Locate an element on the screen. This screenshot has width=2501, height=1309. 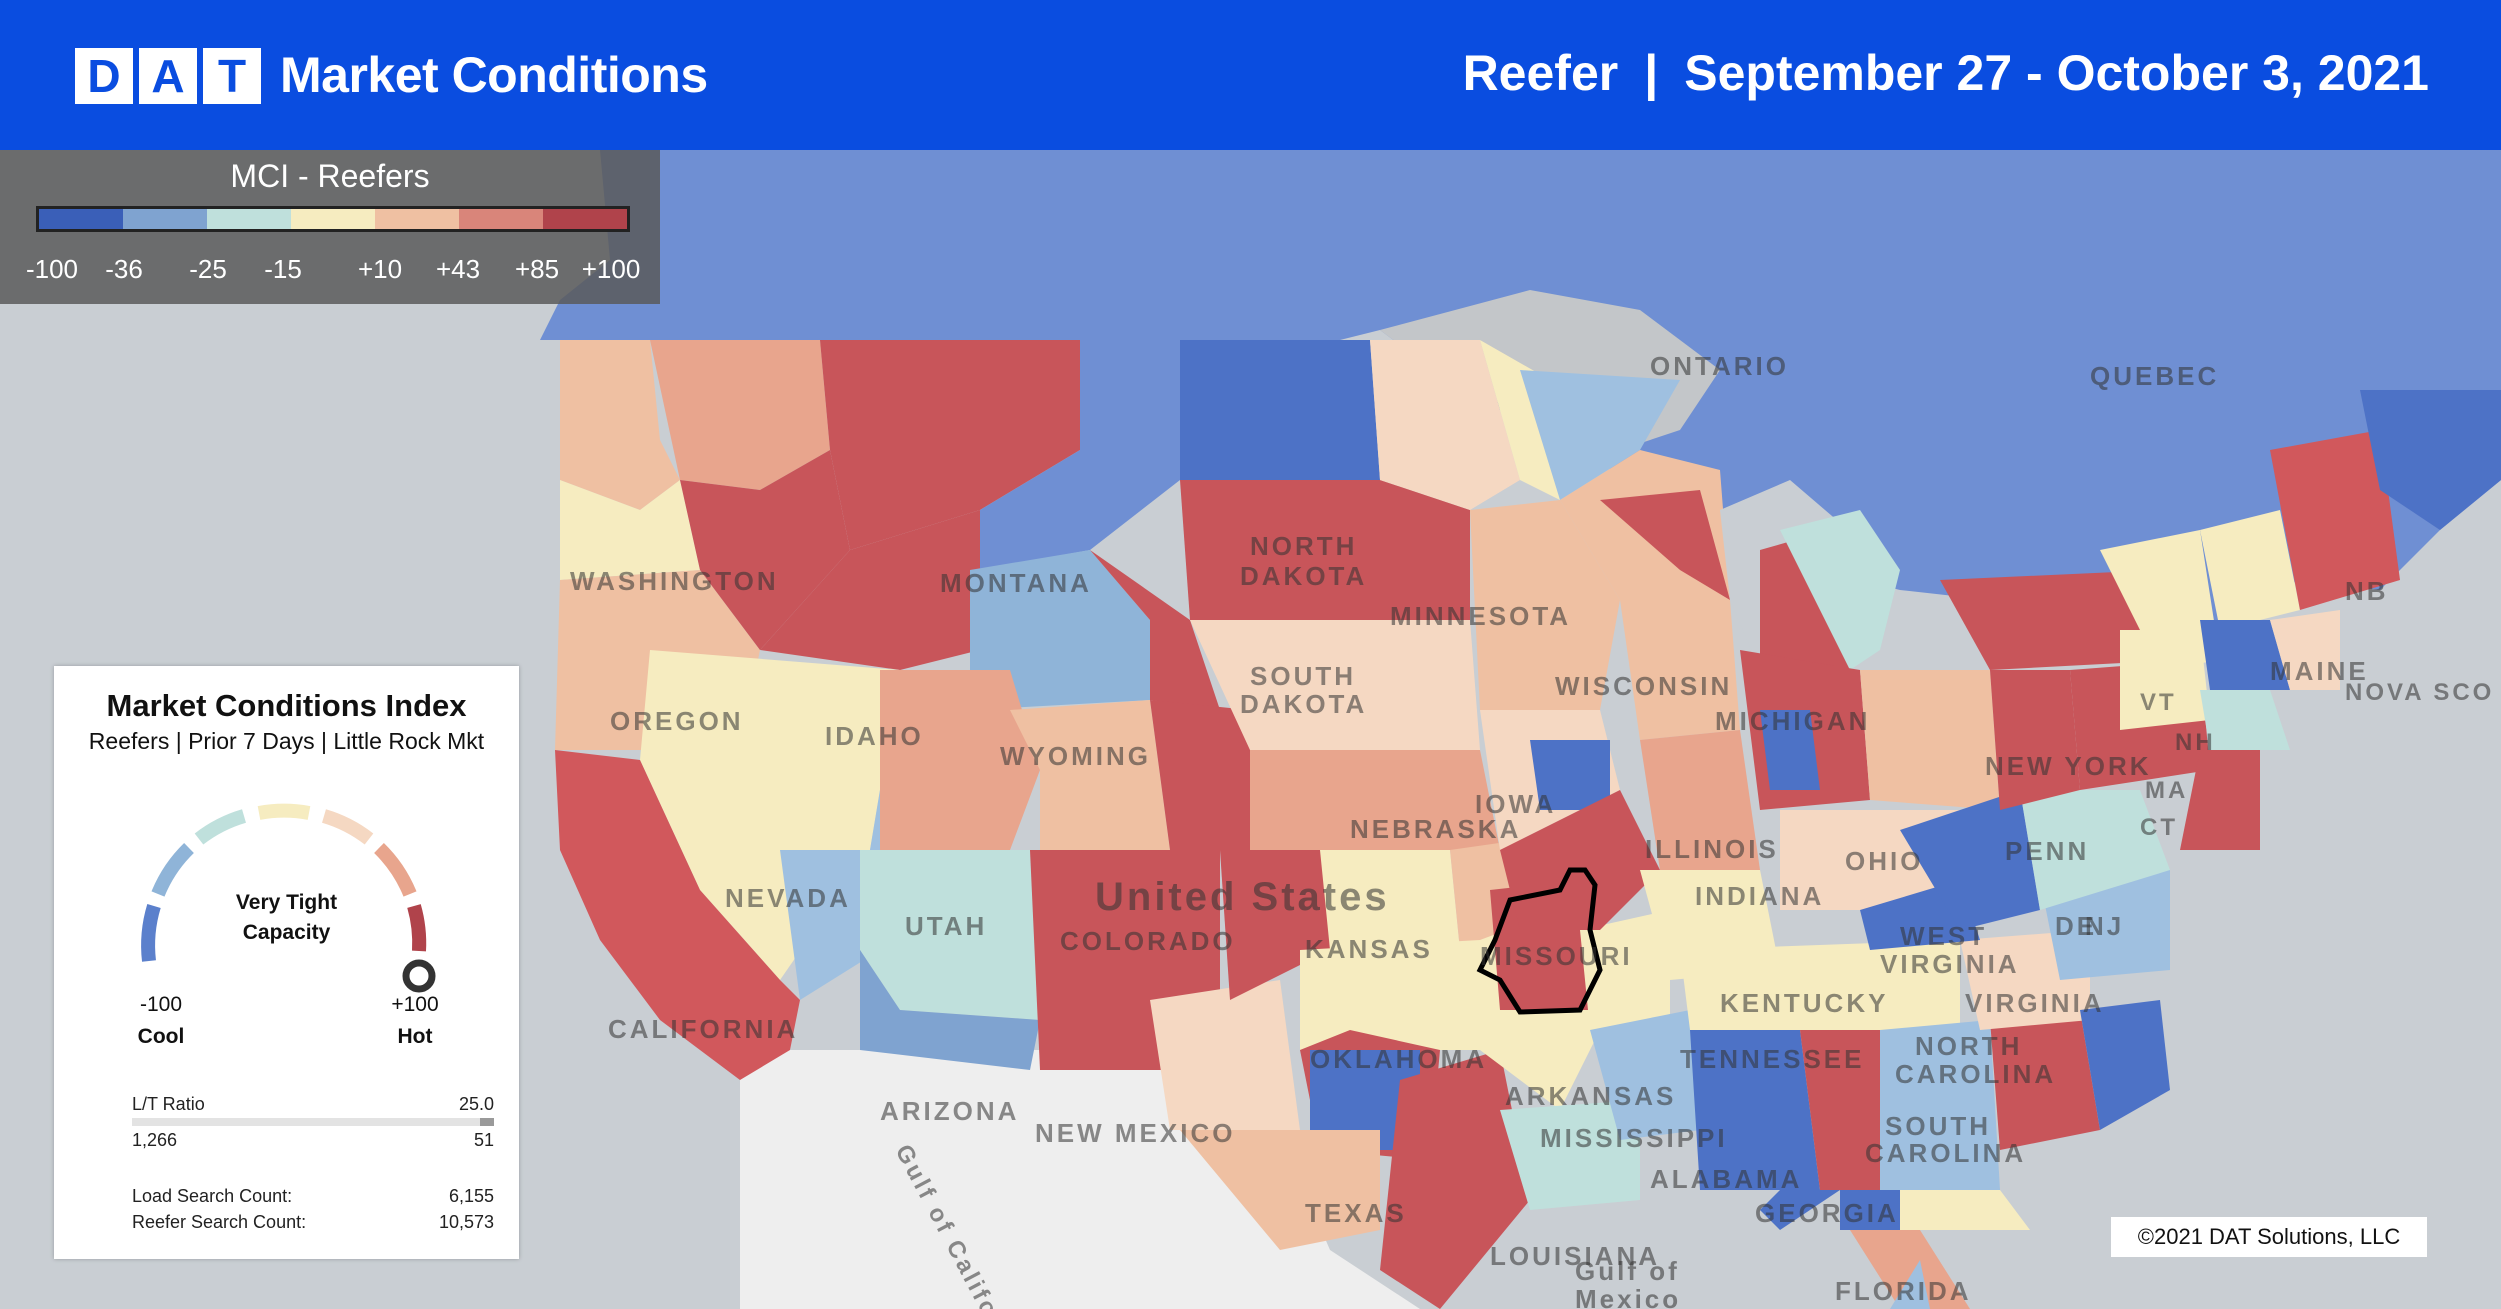
label-north-dakota-1: NORTH is located at coordinates (1303, 546).